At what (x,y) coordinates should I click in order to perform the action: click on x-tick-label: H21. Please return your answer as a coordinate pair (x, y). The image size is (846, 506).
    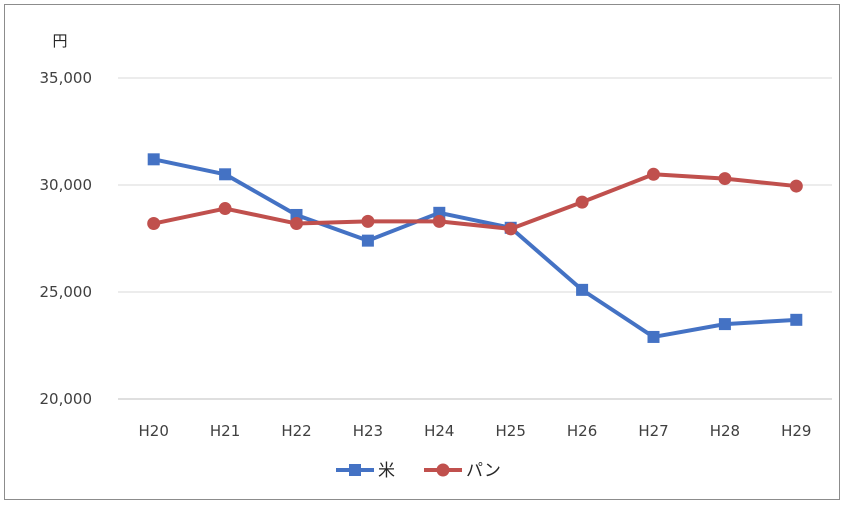
    Looking at the image, I should click on (225, 431).